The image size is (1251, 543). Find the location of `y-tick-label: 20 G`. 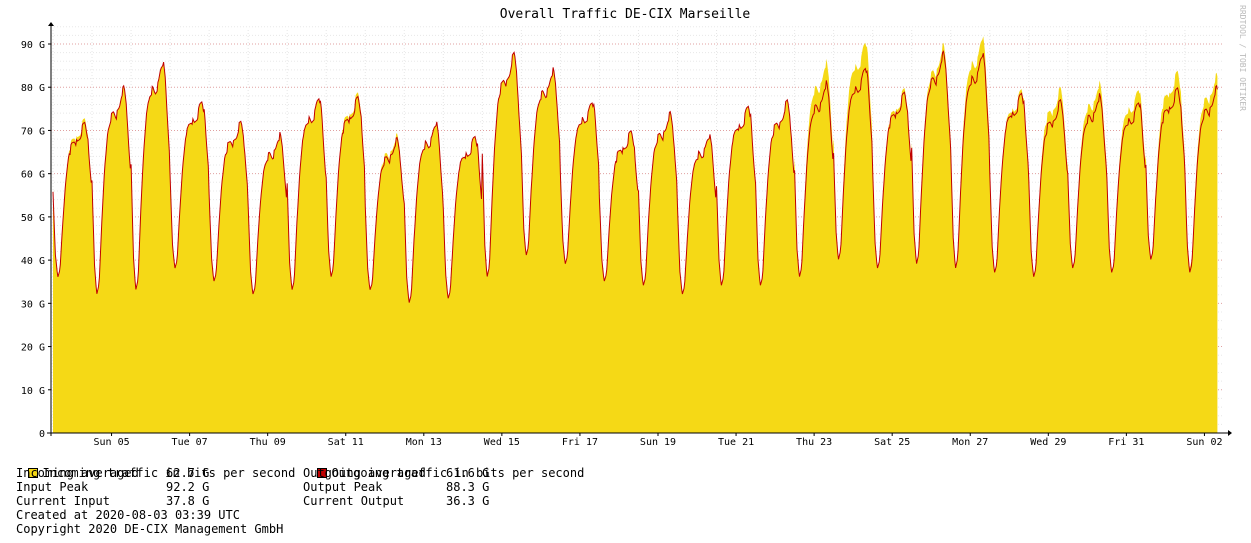

y-tick-label: 20 G is located at coordinates (33, 348).